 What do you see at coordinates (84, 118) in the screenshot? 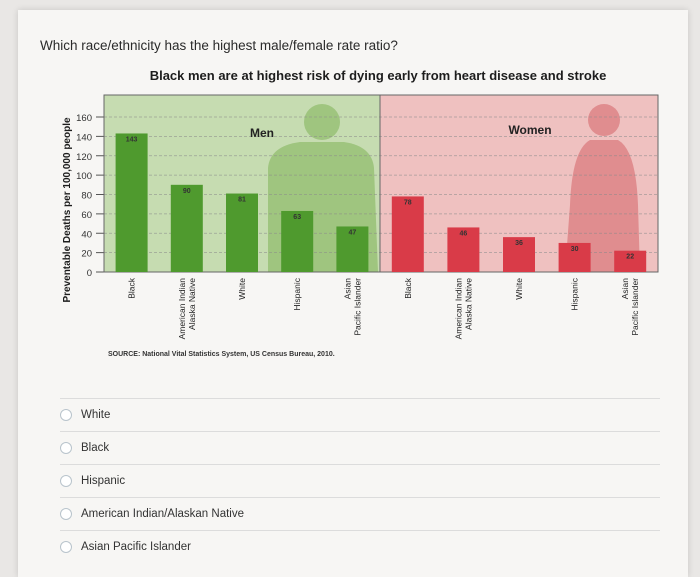
I see `y-tick-label: 160` at bounding box center [84, 118].